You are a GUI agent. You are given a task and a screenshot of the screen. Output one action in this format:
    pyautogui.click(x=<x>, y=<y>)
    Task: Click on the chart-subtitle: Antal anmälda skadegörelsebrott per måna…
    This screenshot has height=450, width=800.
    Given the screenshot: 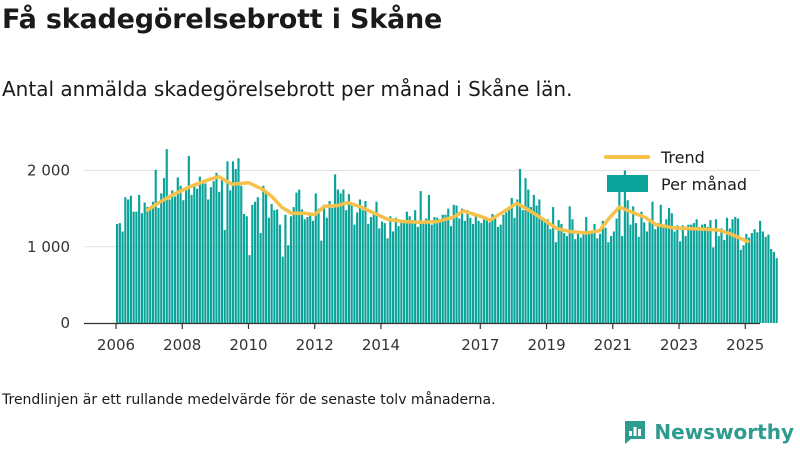 What is the action you would take?
    pyautogui.click(x=287, y=89)
    